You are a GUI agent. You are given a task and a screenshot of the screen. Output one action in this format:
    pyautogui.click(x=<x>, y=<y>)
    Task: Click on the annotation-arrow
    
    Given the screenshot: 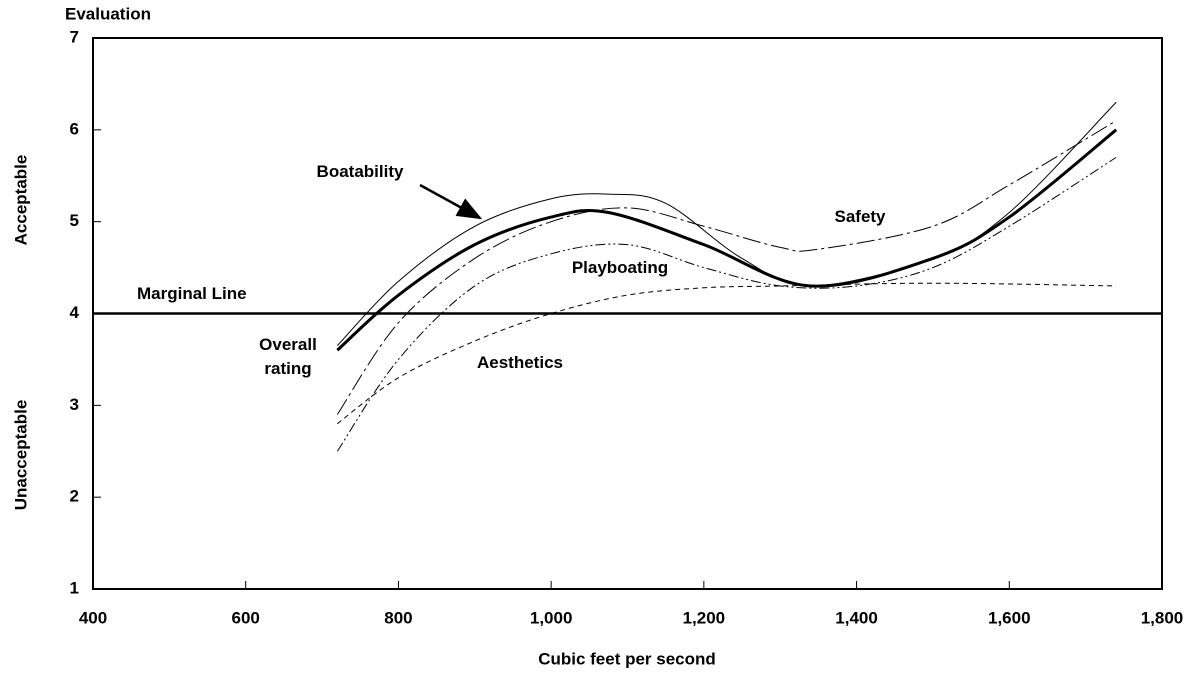 What is the action you would take?
    pyautogui.click(x=451, y=201)
    